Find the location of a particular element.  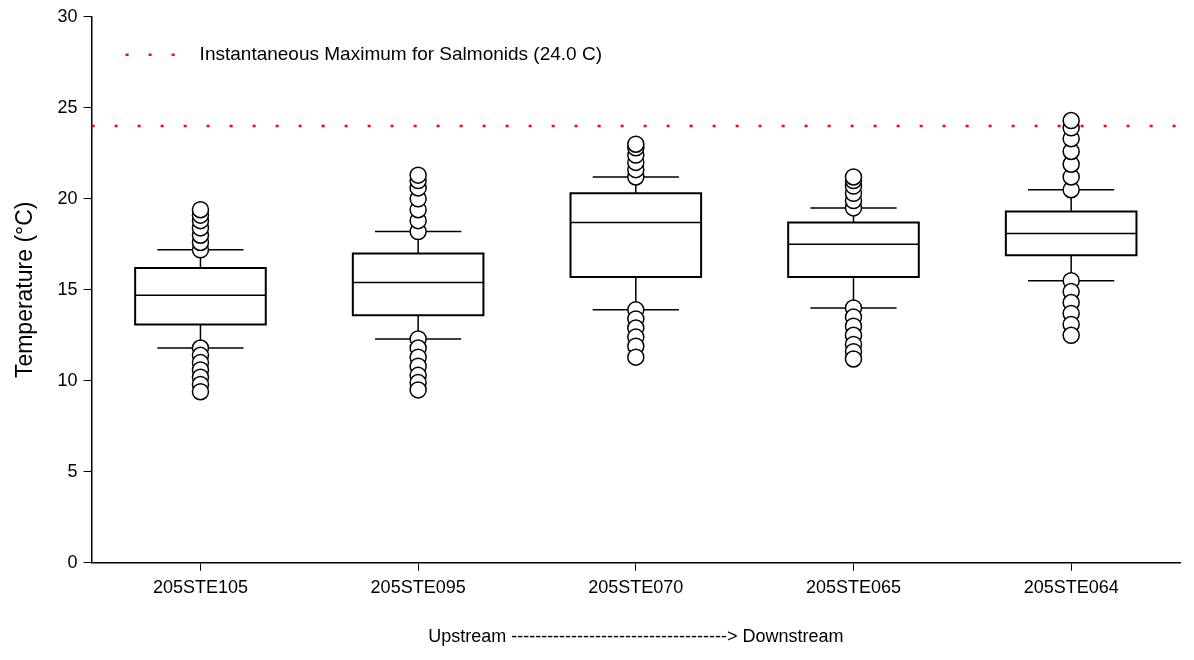

x-tick-label: 205STE070 is located at coordinates (636, 586).